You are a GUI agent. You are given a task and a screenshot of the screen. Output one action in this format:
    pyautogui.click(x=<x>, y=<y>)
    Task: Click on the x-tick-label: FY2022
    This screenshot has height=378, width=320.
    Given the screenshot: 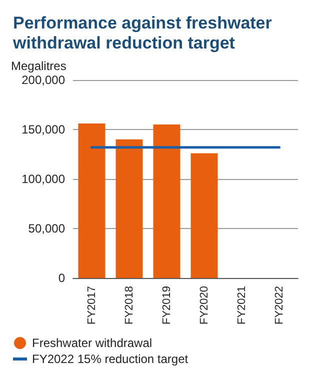 What is the action you would take?
    pyautogui.click(x=279, y=305)
    